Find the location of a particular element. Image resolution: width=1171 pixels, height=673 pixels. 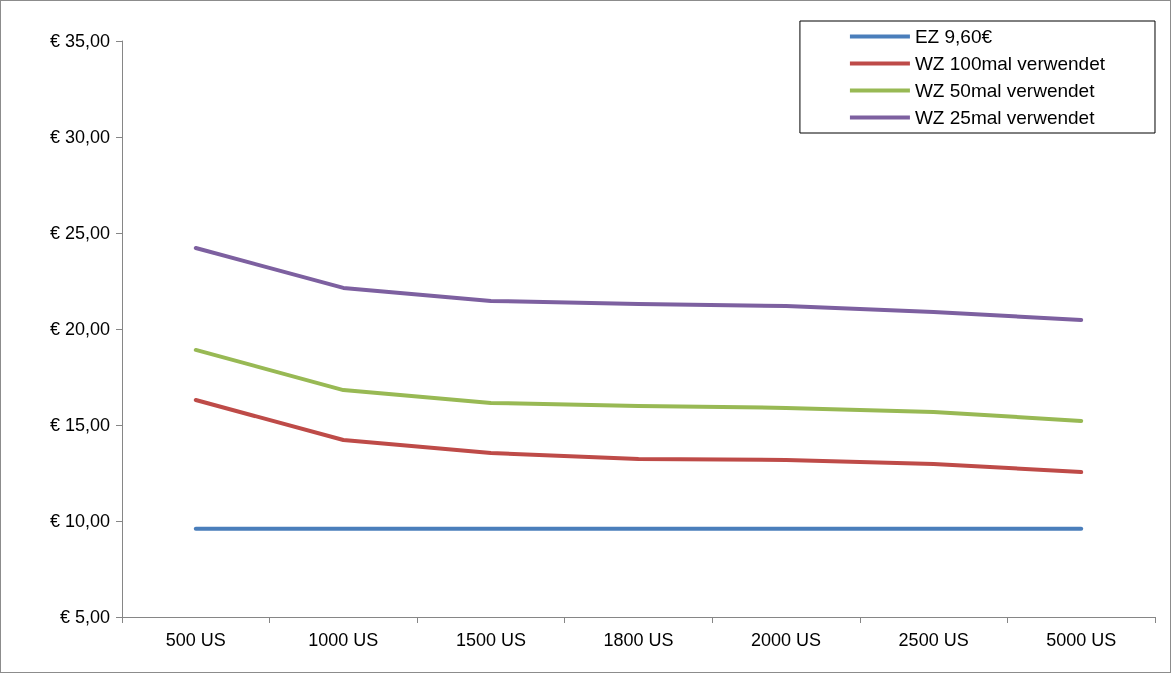

legend-label: WZ 100mal verwendet is located at coordinates (1010, 63).